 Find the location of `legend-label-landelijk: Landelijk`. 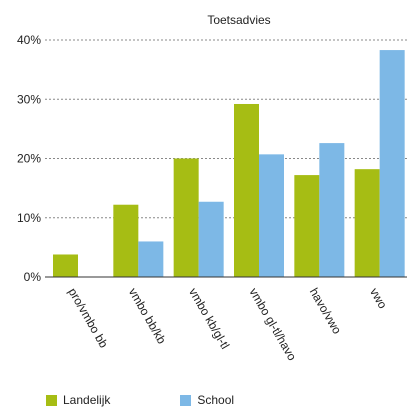

legend-label-landelijk: Landelijk is located at coordinates (87, 400).